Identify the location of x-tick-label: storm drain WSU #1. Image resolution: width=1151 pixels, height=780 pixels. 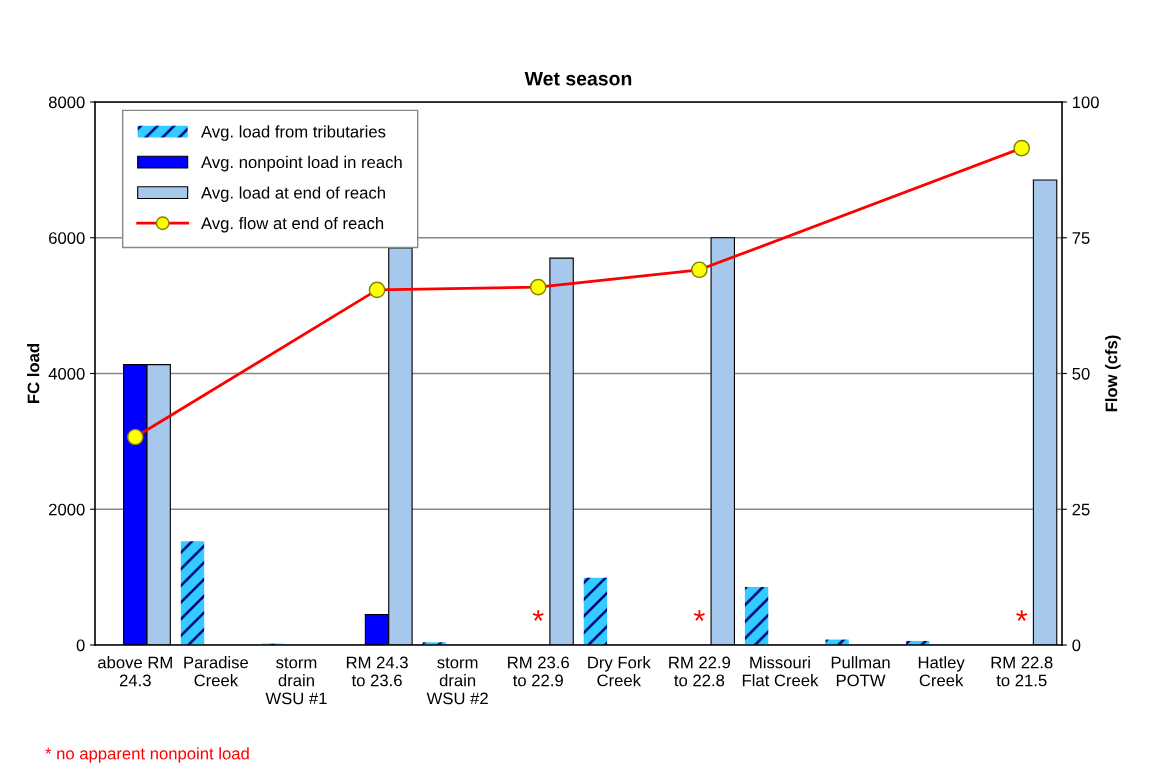
(296, 681).